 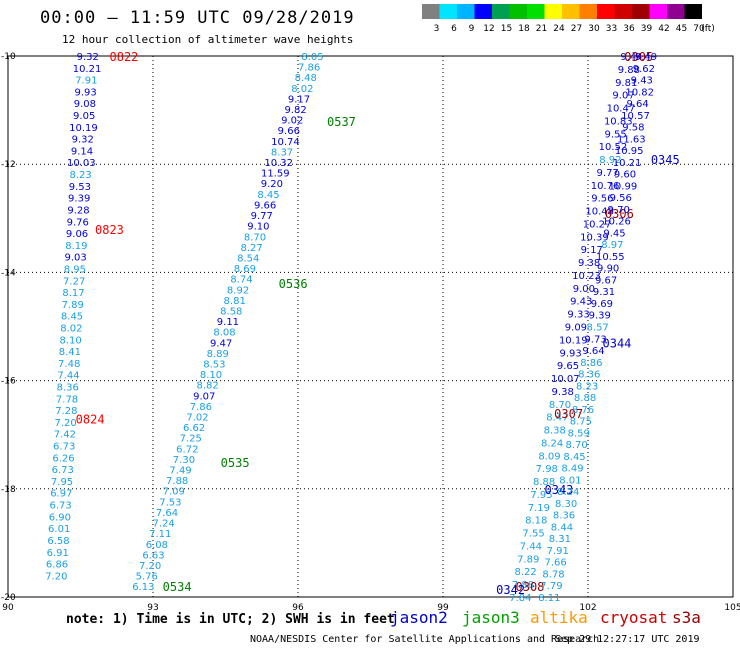 I want to click on wave-height-value: 6.08, so click(x=157, y=545).